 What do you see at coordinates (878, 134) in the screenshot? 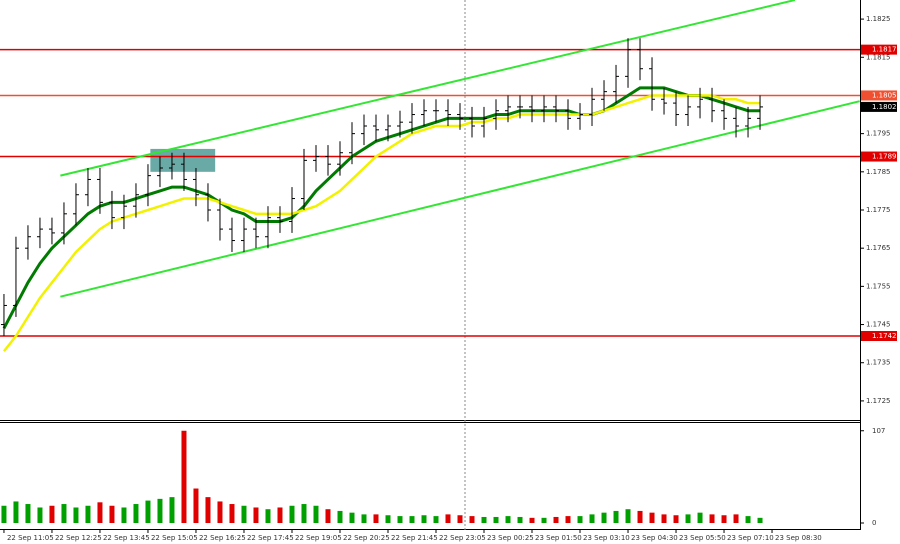
I see `y-tick-label: 1.1795` at bounding box center [878, 134].